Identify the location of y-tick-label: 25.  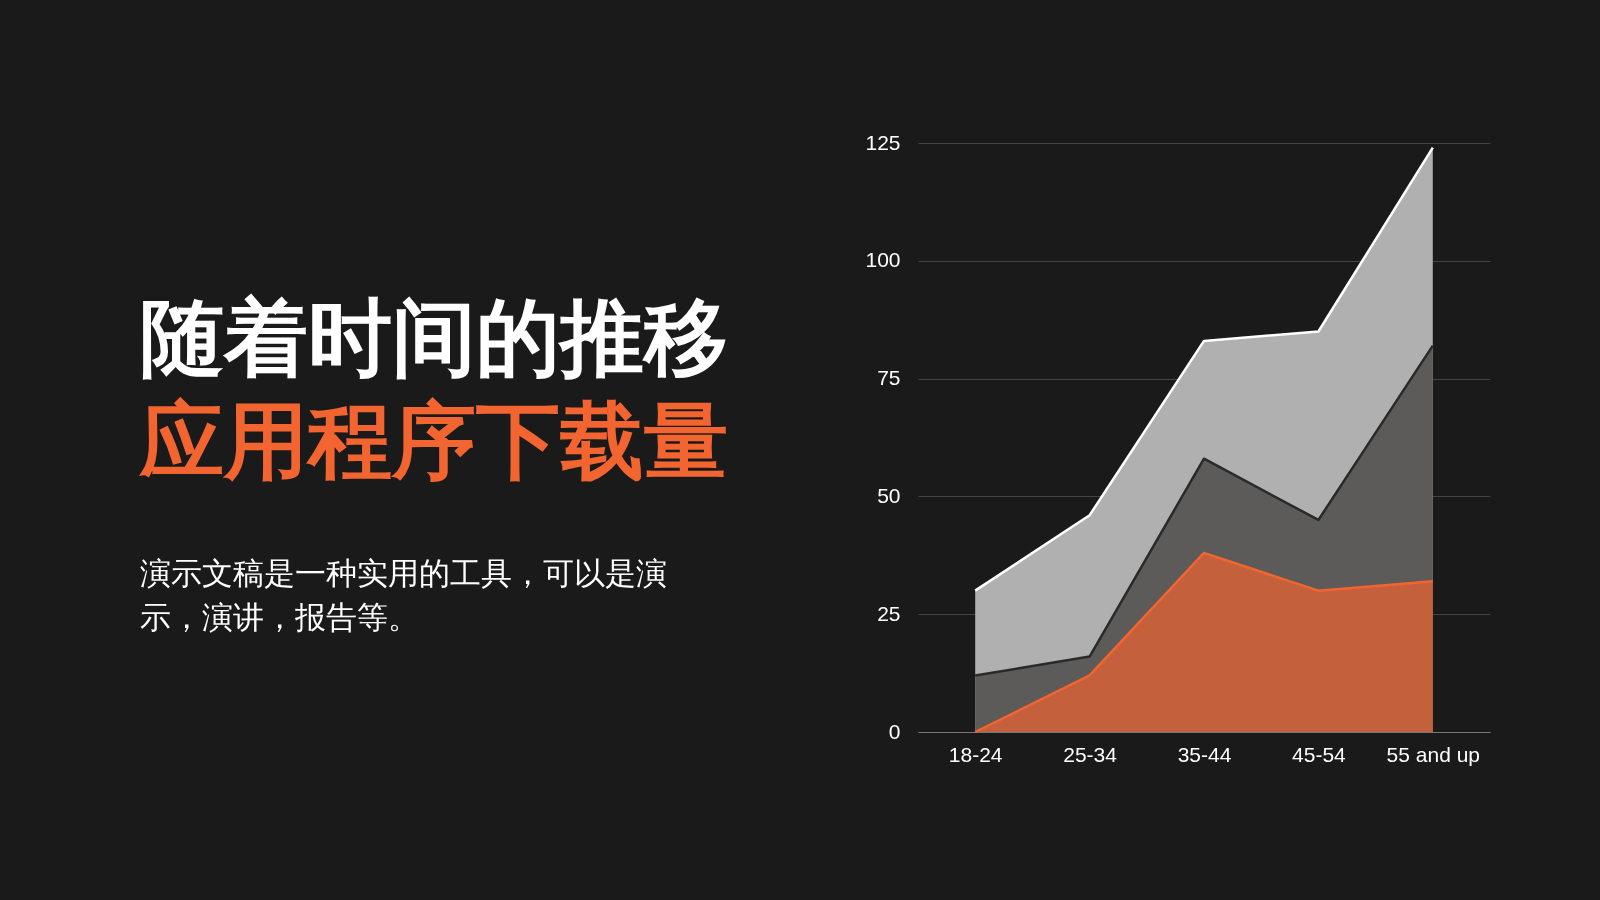
(889, 613).